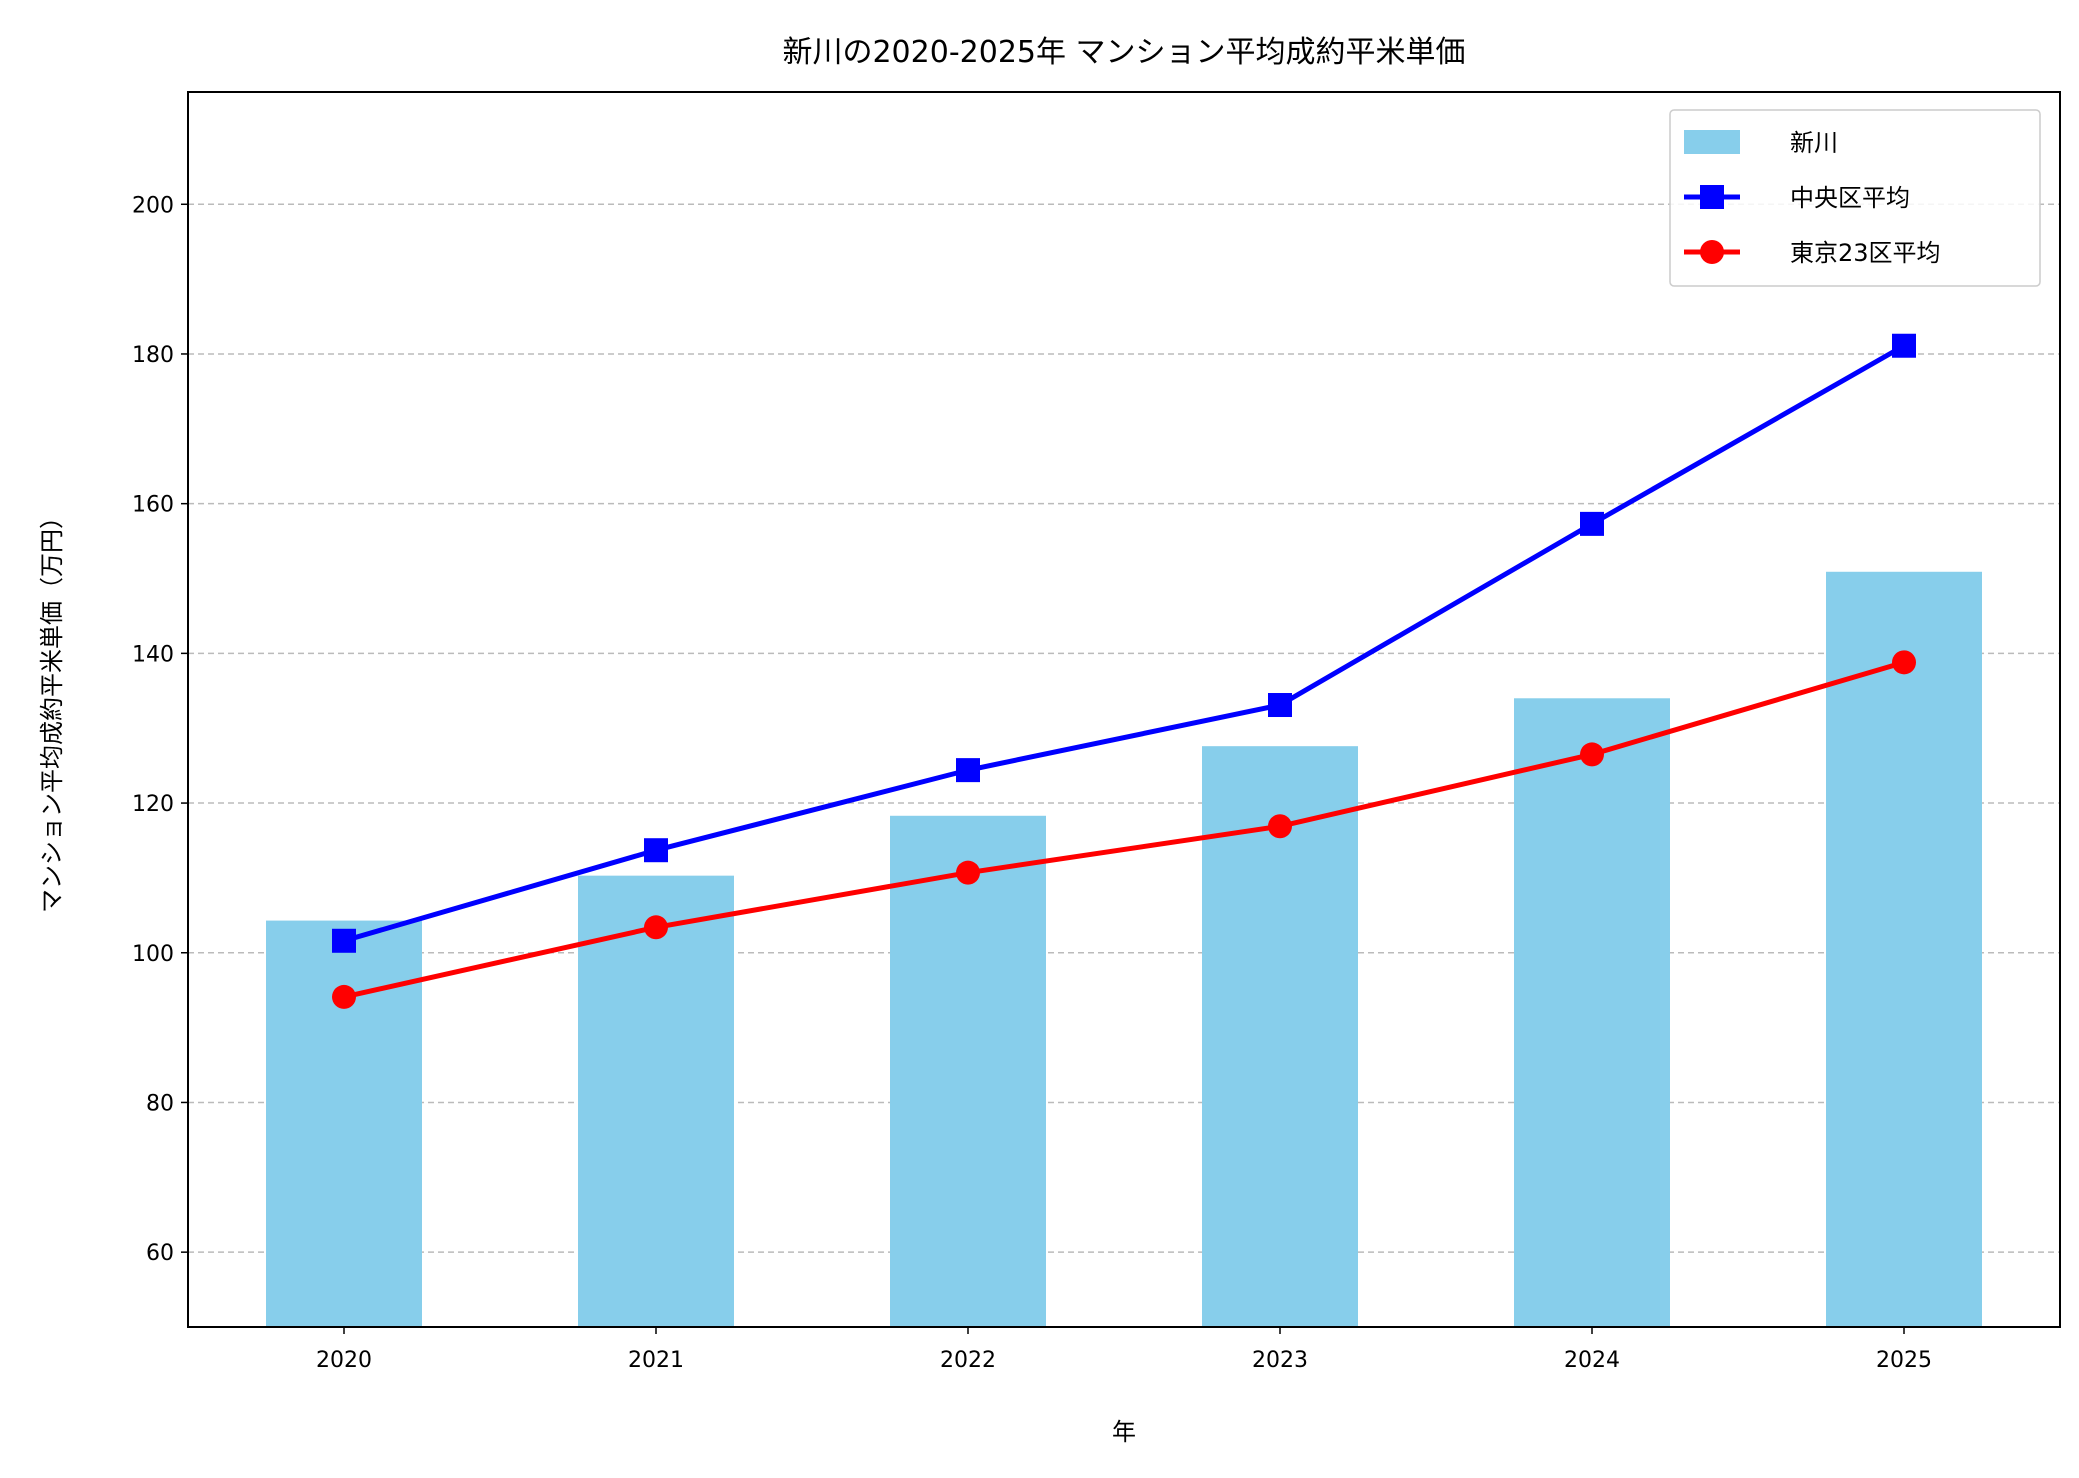 This screenshot has height=1478, width=2079. I want to click on y-tick-label: 140, so click(153, 654).